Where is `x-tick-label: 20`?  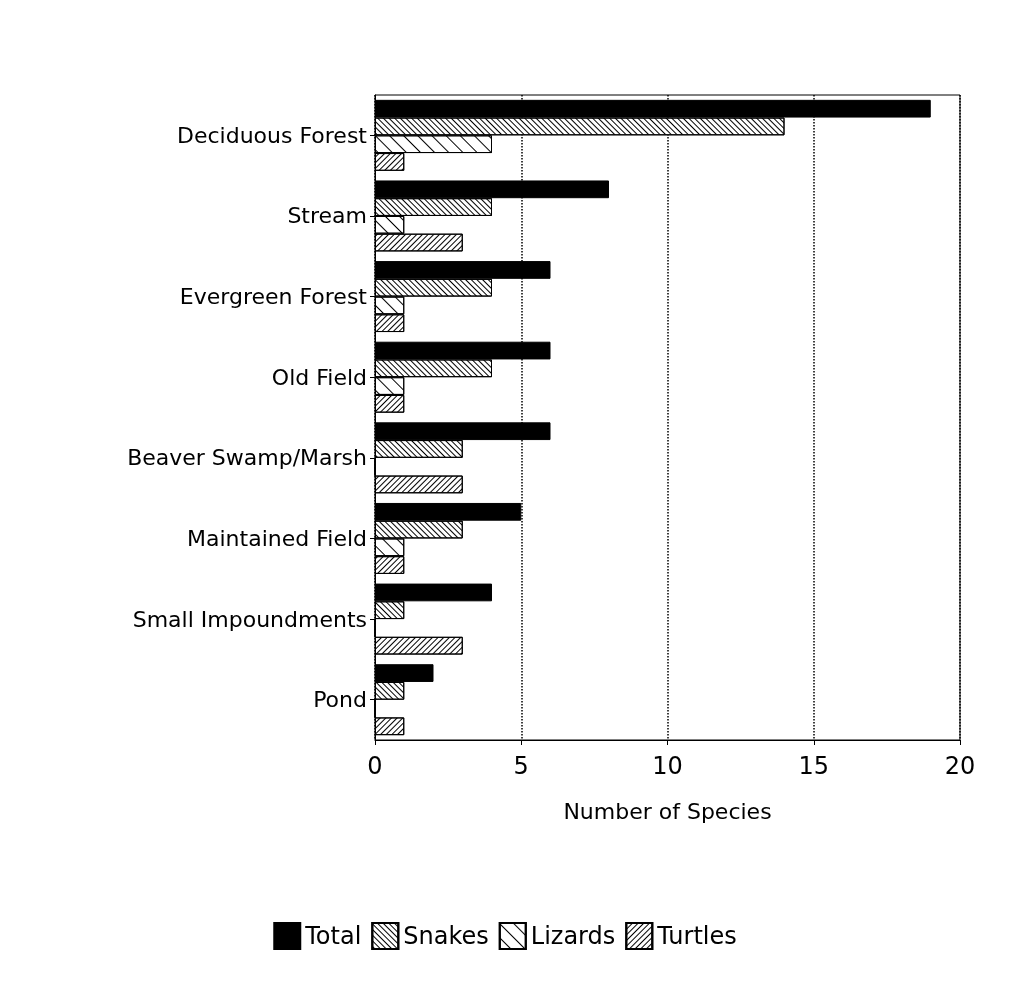 x-tick-label: 20 is located at coordinates (960, 766).